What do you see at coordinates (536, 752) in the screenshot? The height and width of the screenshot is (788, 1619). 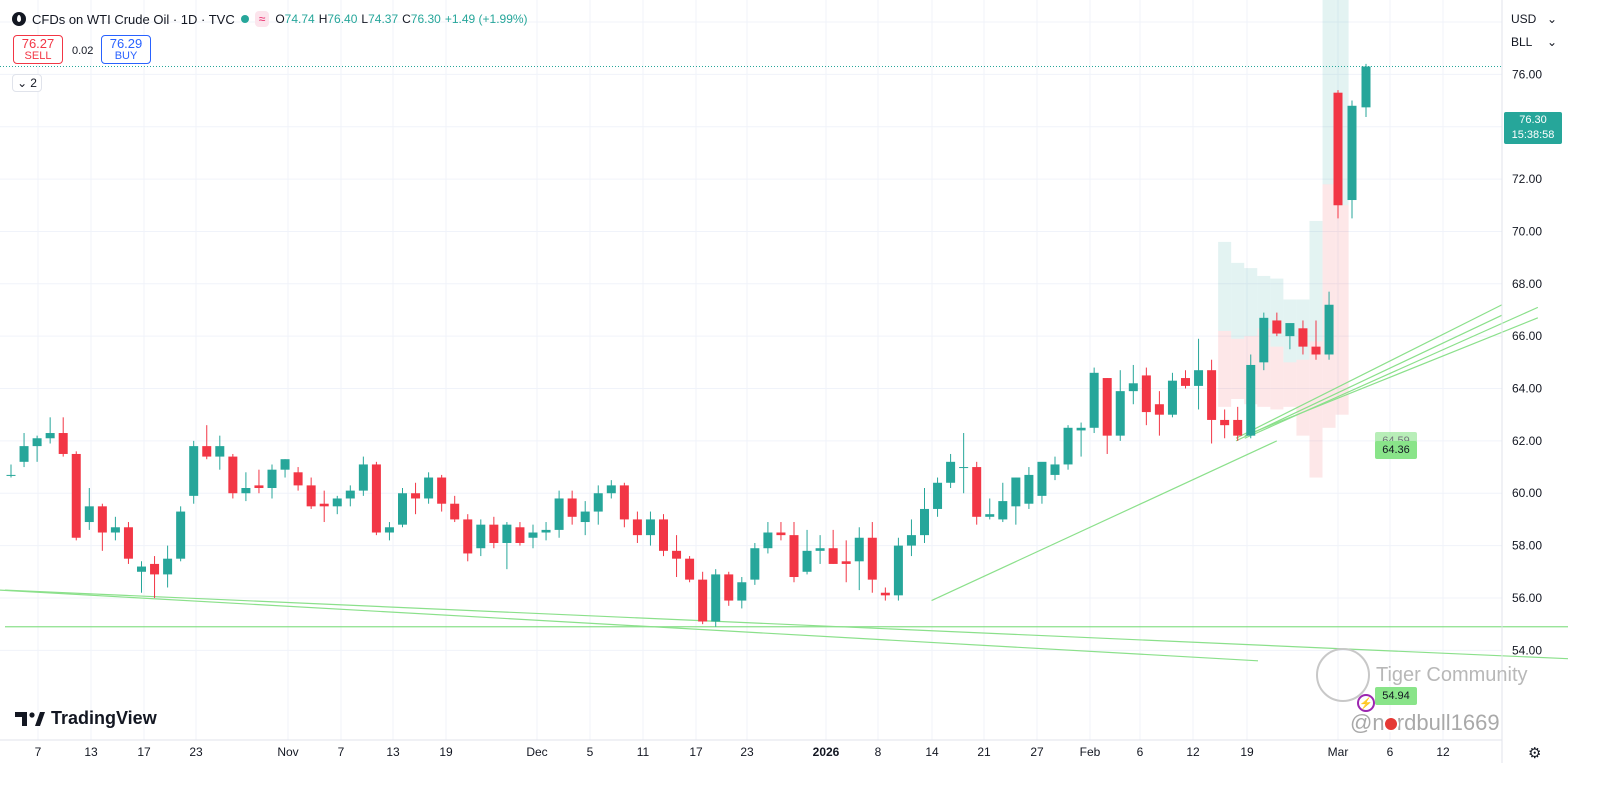 I see `x-tick-label: Dec` at bounding box center [536, 752].